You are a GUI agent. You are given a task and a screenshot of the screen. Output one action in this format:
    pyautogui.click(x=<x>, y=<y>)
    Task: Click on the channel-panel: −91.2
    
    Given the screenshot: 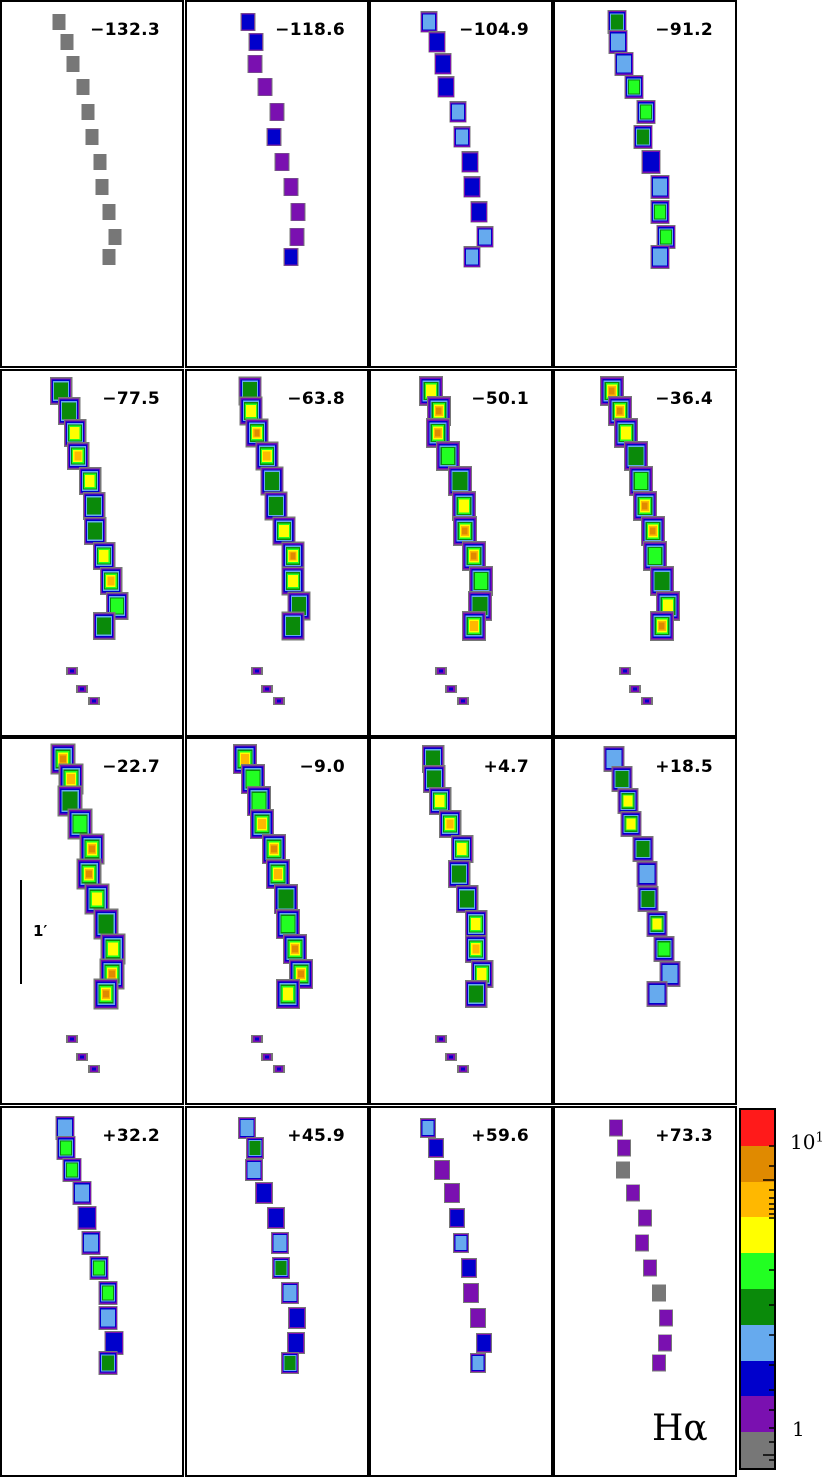 What is the action you would take?
    pyautogui.click(x=645, y=184)
    